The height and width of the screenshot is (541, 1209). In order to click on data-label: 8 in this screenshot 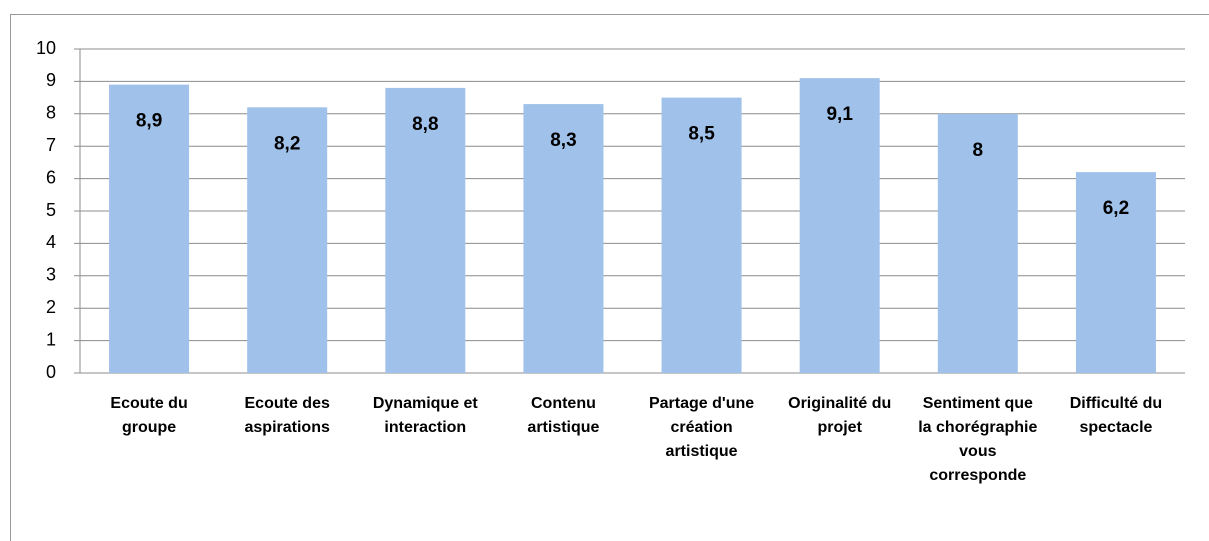, I will do `click(978, 150)`.